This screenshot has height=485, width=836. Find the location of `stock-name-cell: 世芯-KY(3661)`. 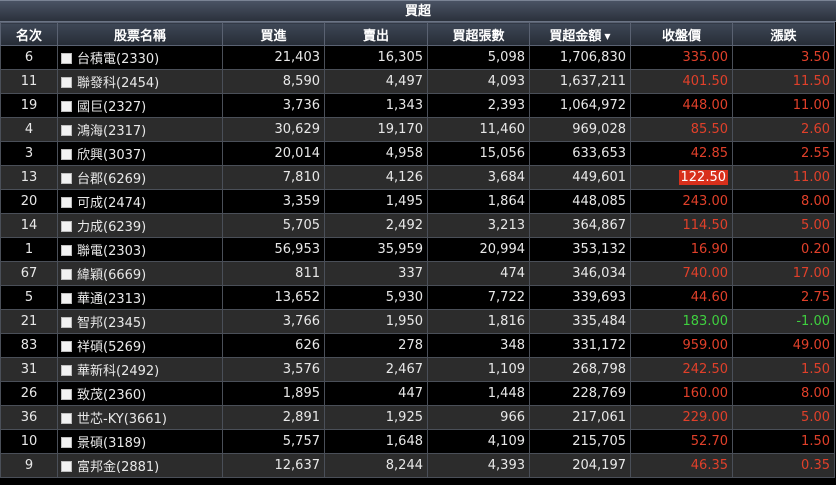

stock-name-cell: 世芯-KY(3661) is located at coordinates (140, 417).